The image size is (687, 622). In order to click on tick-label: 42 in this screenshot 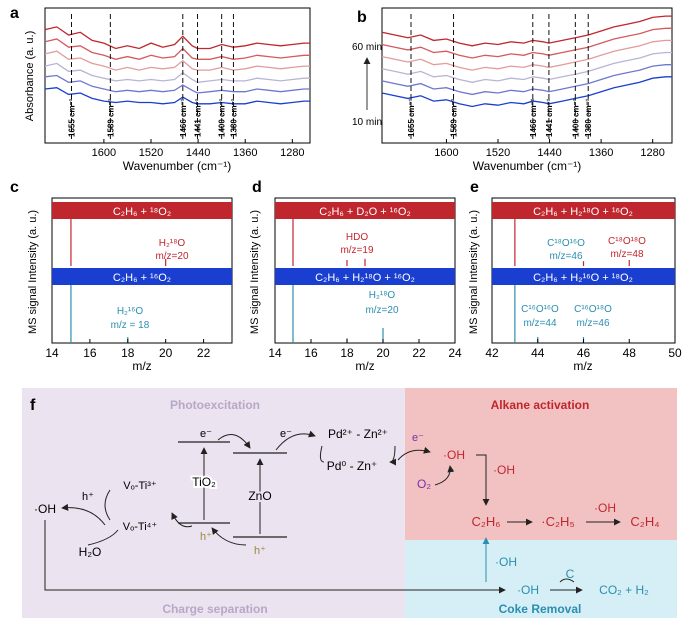, I will do `click(492, 353)`.